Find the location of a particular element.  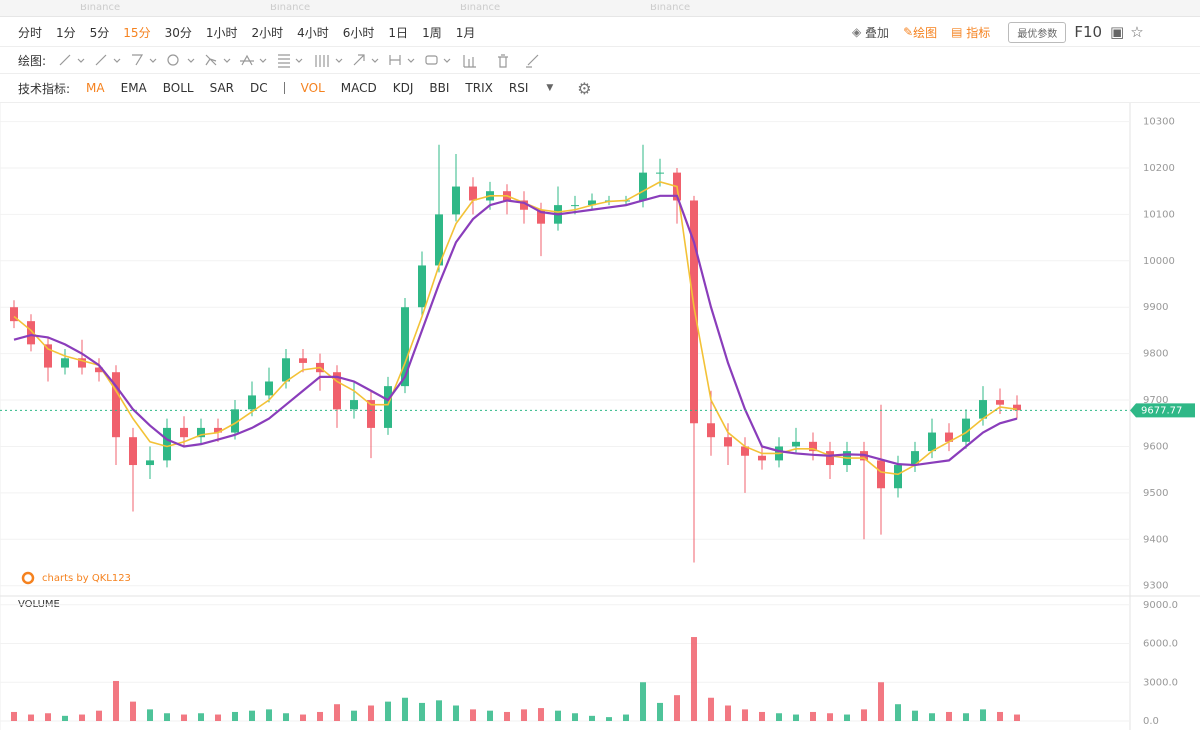

y-tick-label: 9500 is located at coordinates (1155, 493).